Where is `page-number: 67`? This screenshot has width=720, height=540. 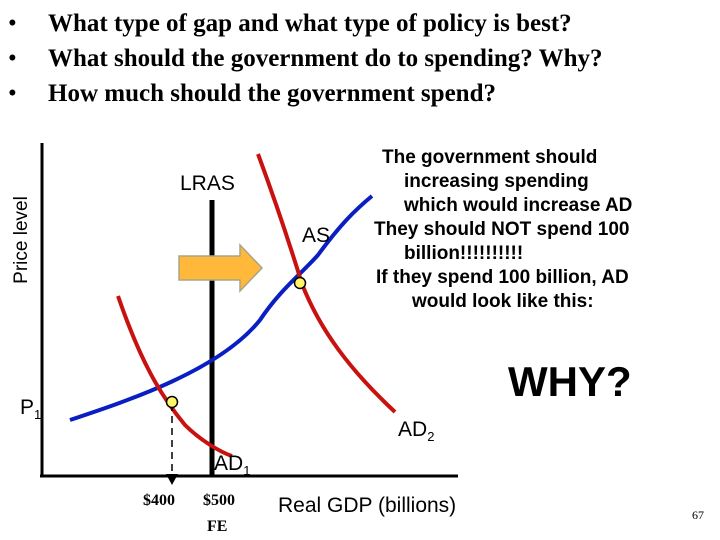 page-number: 67 is located at coordinates (698, 515).